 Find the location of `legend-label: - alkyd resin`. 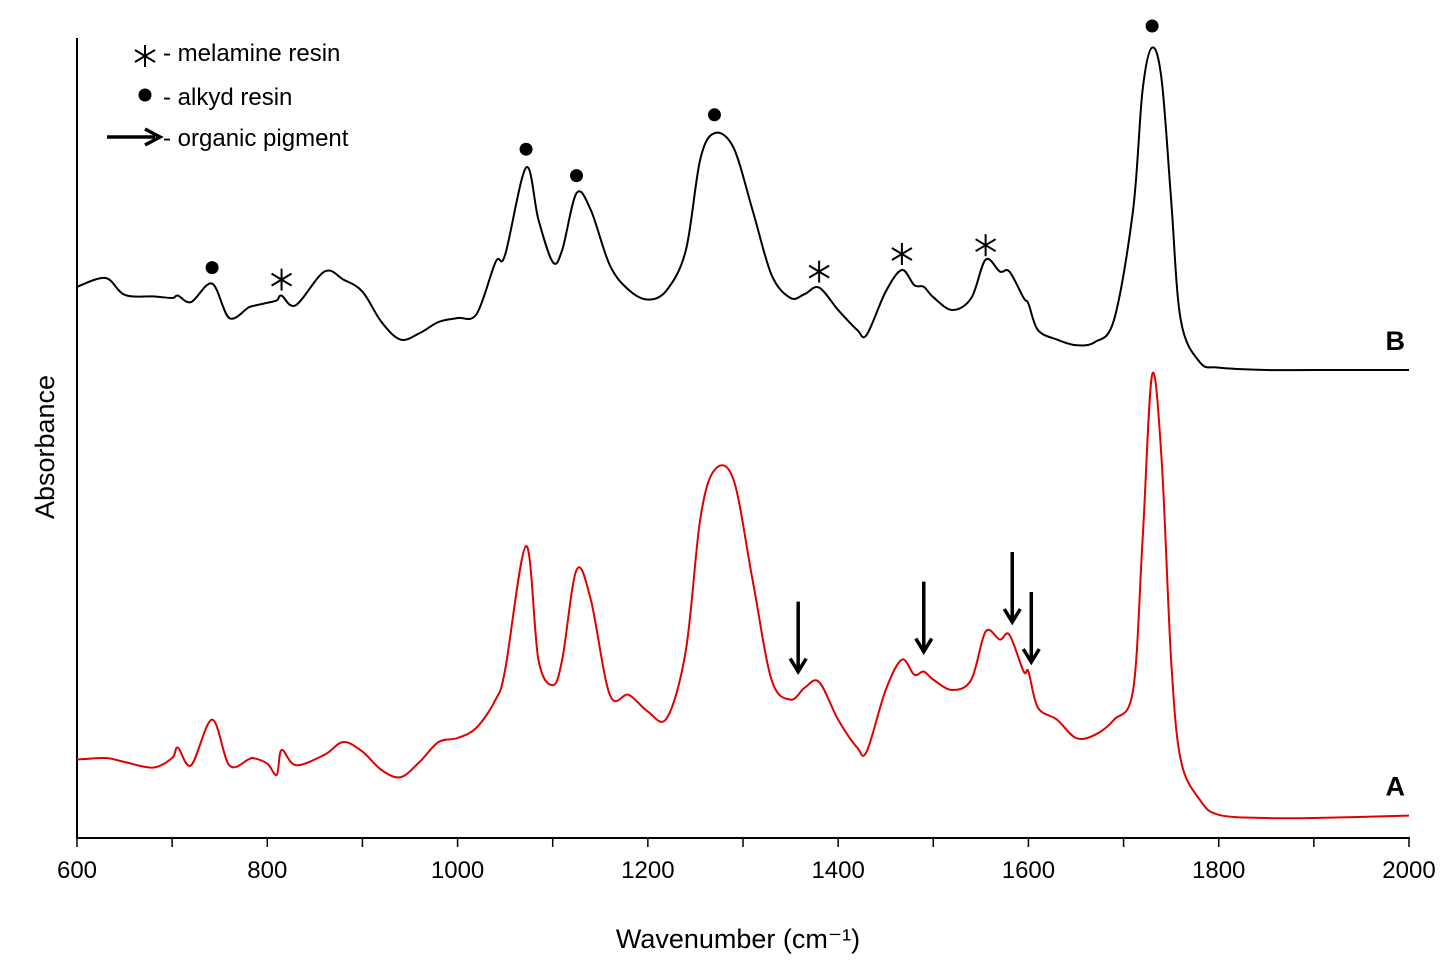

legend-label: - alkyd resin is located at coordinates (227, 97).